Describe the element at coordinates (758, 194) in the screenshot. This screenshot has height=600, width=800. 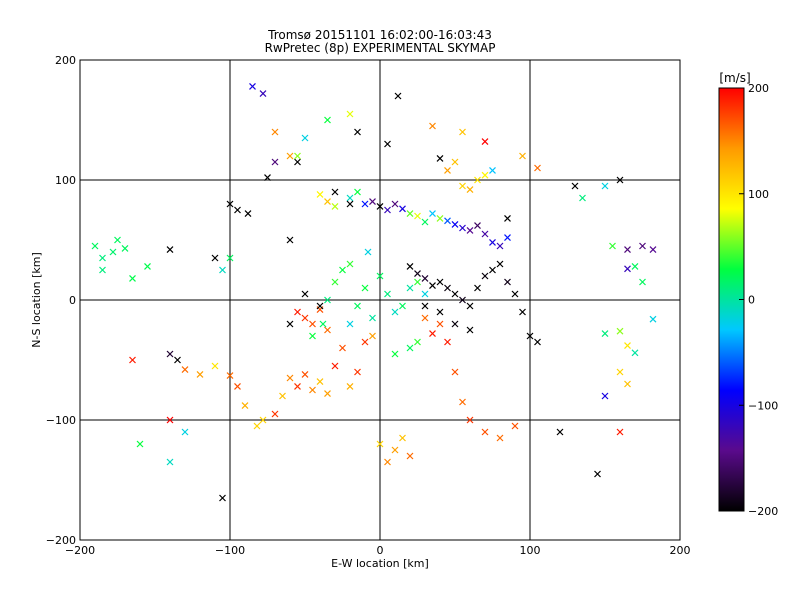
I see `colorbar-tick-label: 100` at that location.